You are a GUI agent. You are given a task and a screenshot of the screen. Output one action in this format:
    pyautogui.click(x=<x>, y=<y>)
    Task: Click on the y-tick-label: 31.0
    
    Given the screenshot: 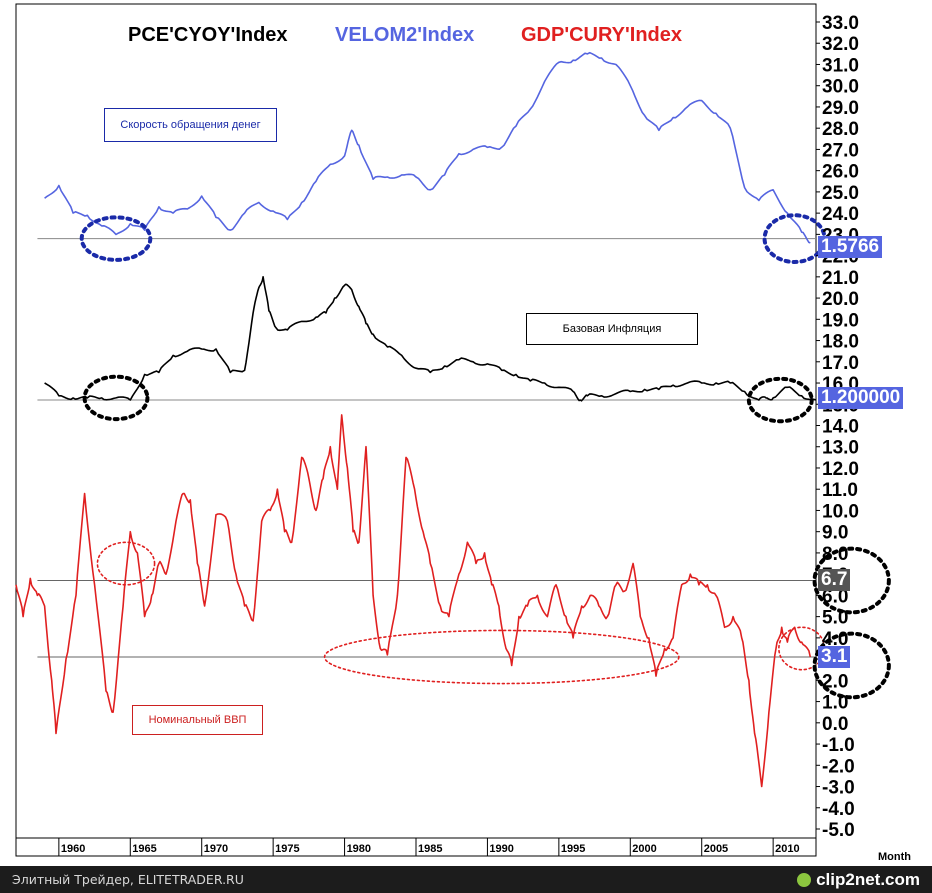 What is the action you would take?
    pyautogui.click(x=840, y=65)
    